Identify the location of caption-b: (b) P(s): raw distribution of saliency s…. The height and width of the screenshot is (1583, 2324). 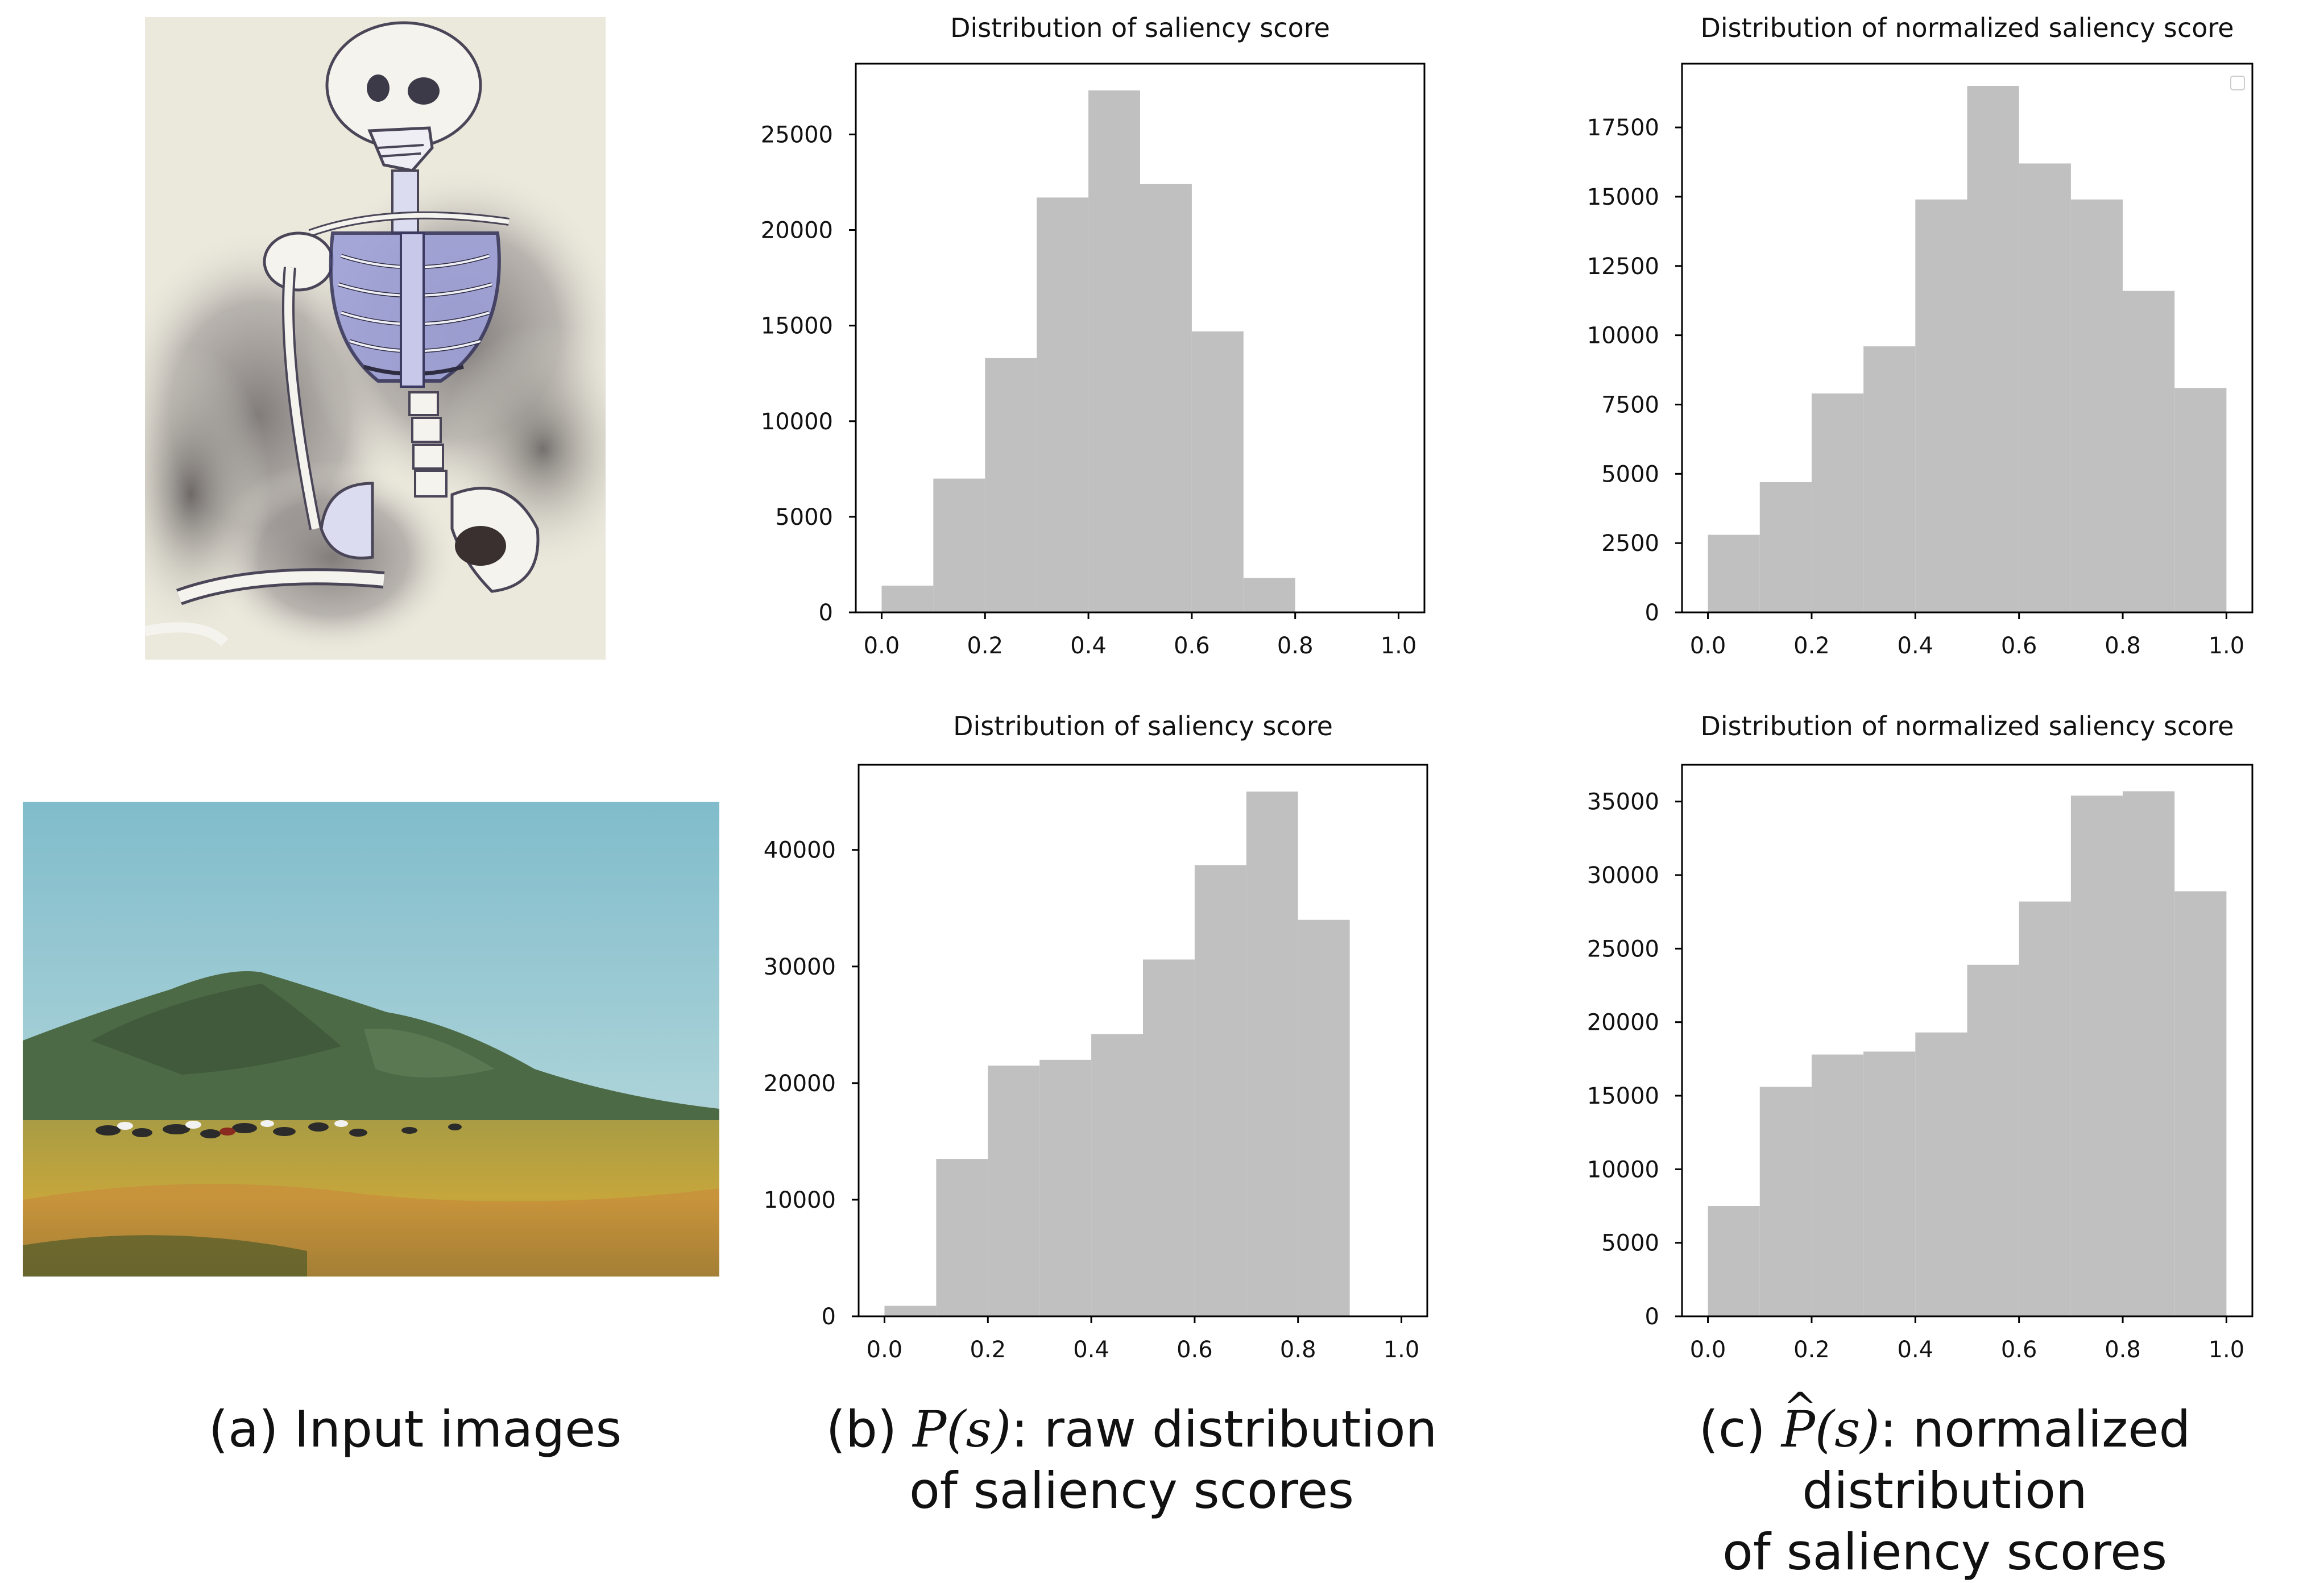
(1131, 1460).